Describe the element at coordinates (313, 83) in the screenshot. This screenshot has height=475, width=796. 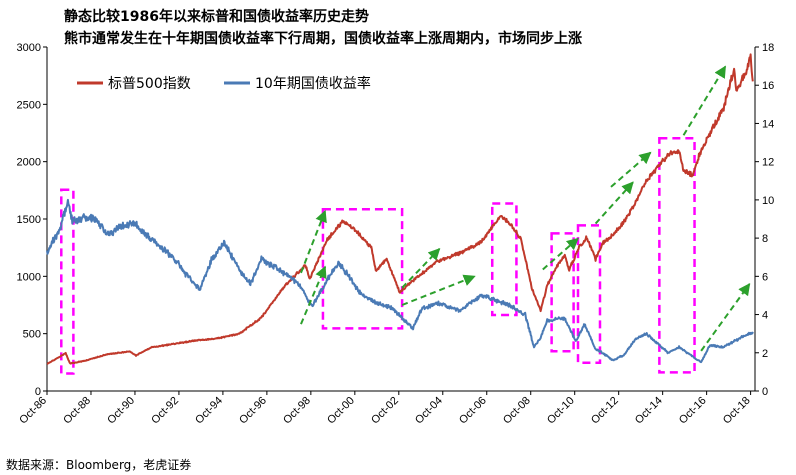
I see `legend-label-yield: 10年期国债收益率` at that location.